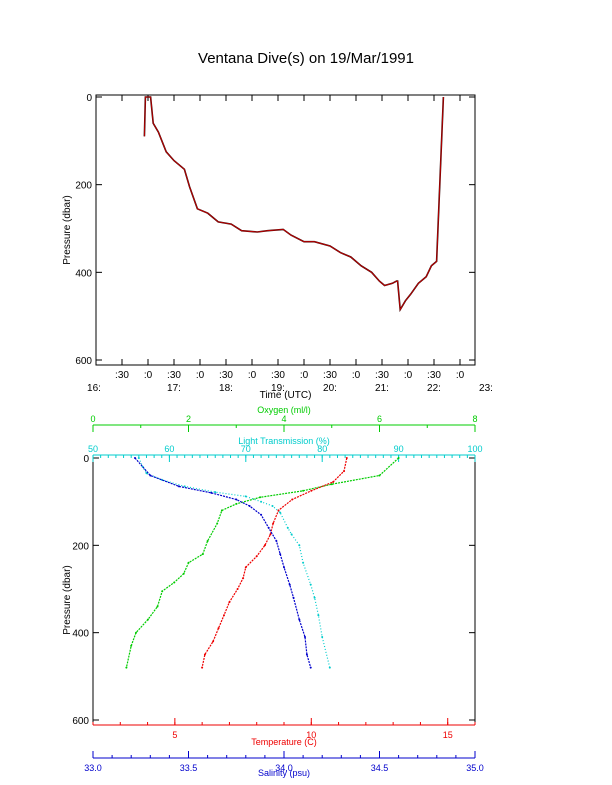 This screenshot has height=785, width=612. Describe the element at coordinates (80, 546) in the screenshot. I see `y-tick-label: 200` at that location.